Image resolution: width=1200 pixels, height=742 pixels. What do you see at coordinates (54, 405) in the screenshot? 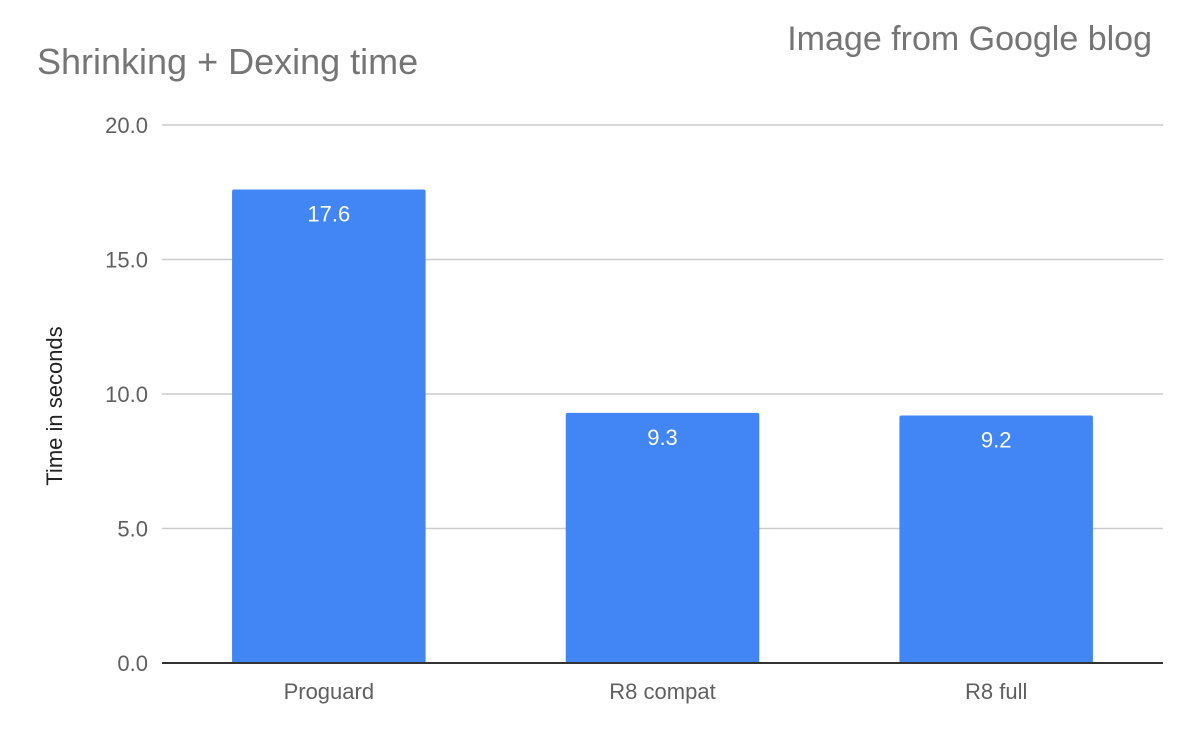
I see `y-axis-label: Time in seconds` at bounding box center [54, 405].